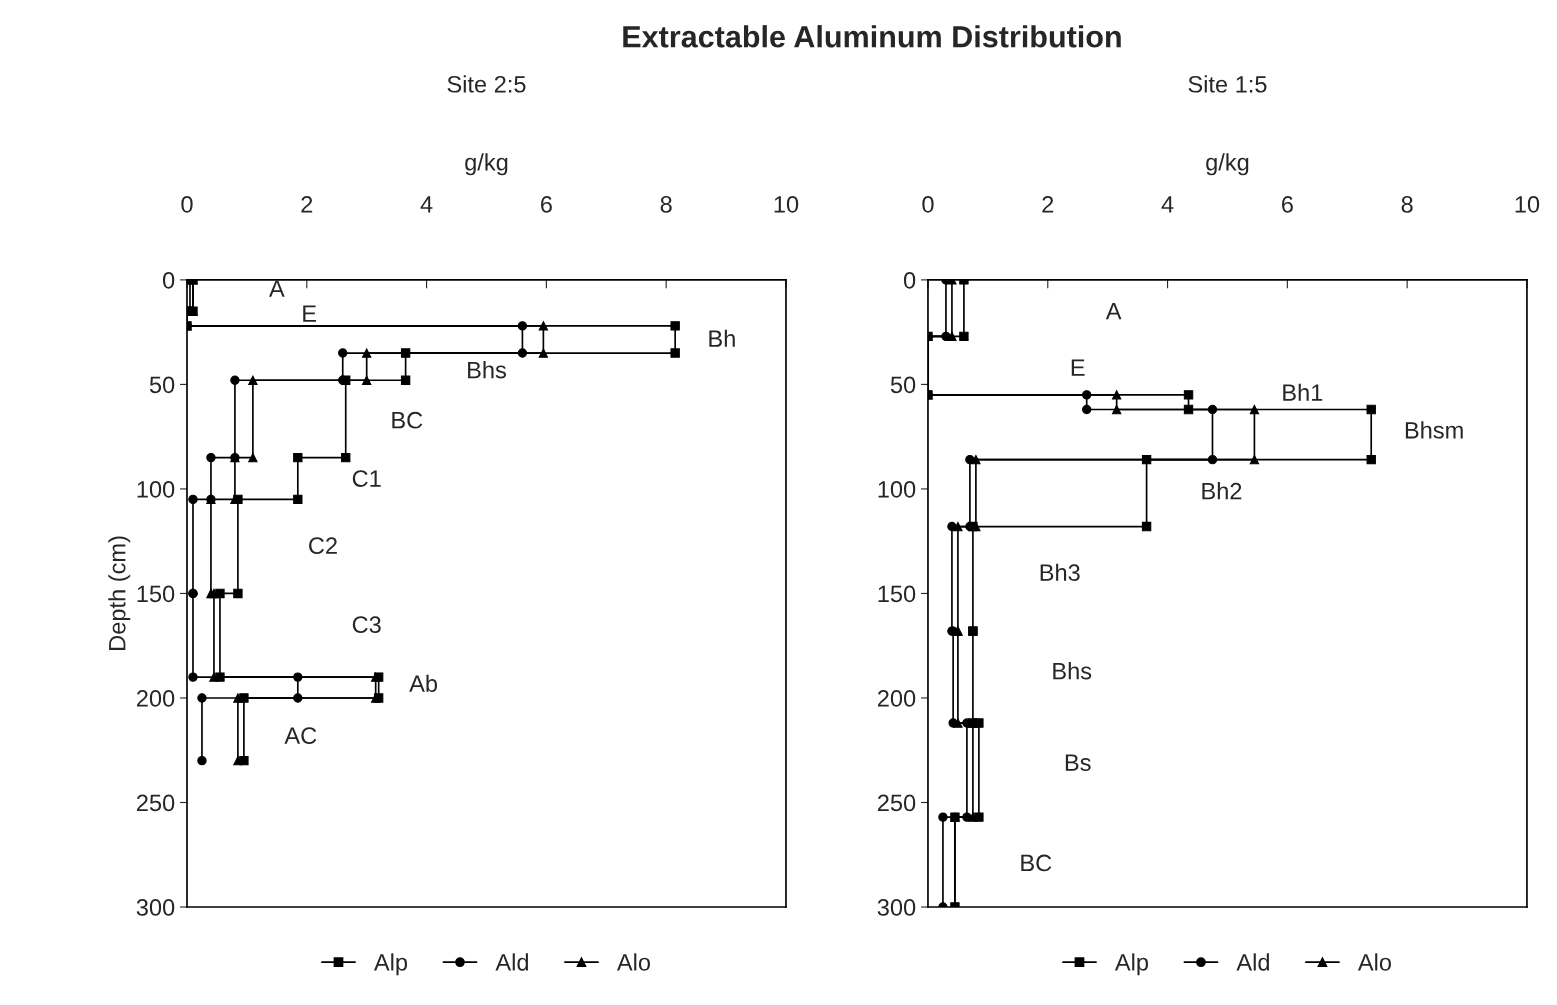 This screenshot has height=1005, width=1557. What do you see at coordinates (423, 683) in the screenshot?
I see `annotation: Ab` at bounding box center [423, 683].